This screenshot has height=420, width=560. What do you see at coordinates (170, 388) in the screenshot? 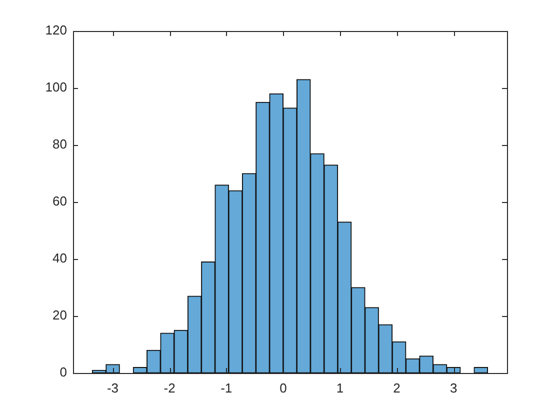
I see `x-tick-label: -2` at bounding box center [170, 388].